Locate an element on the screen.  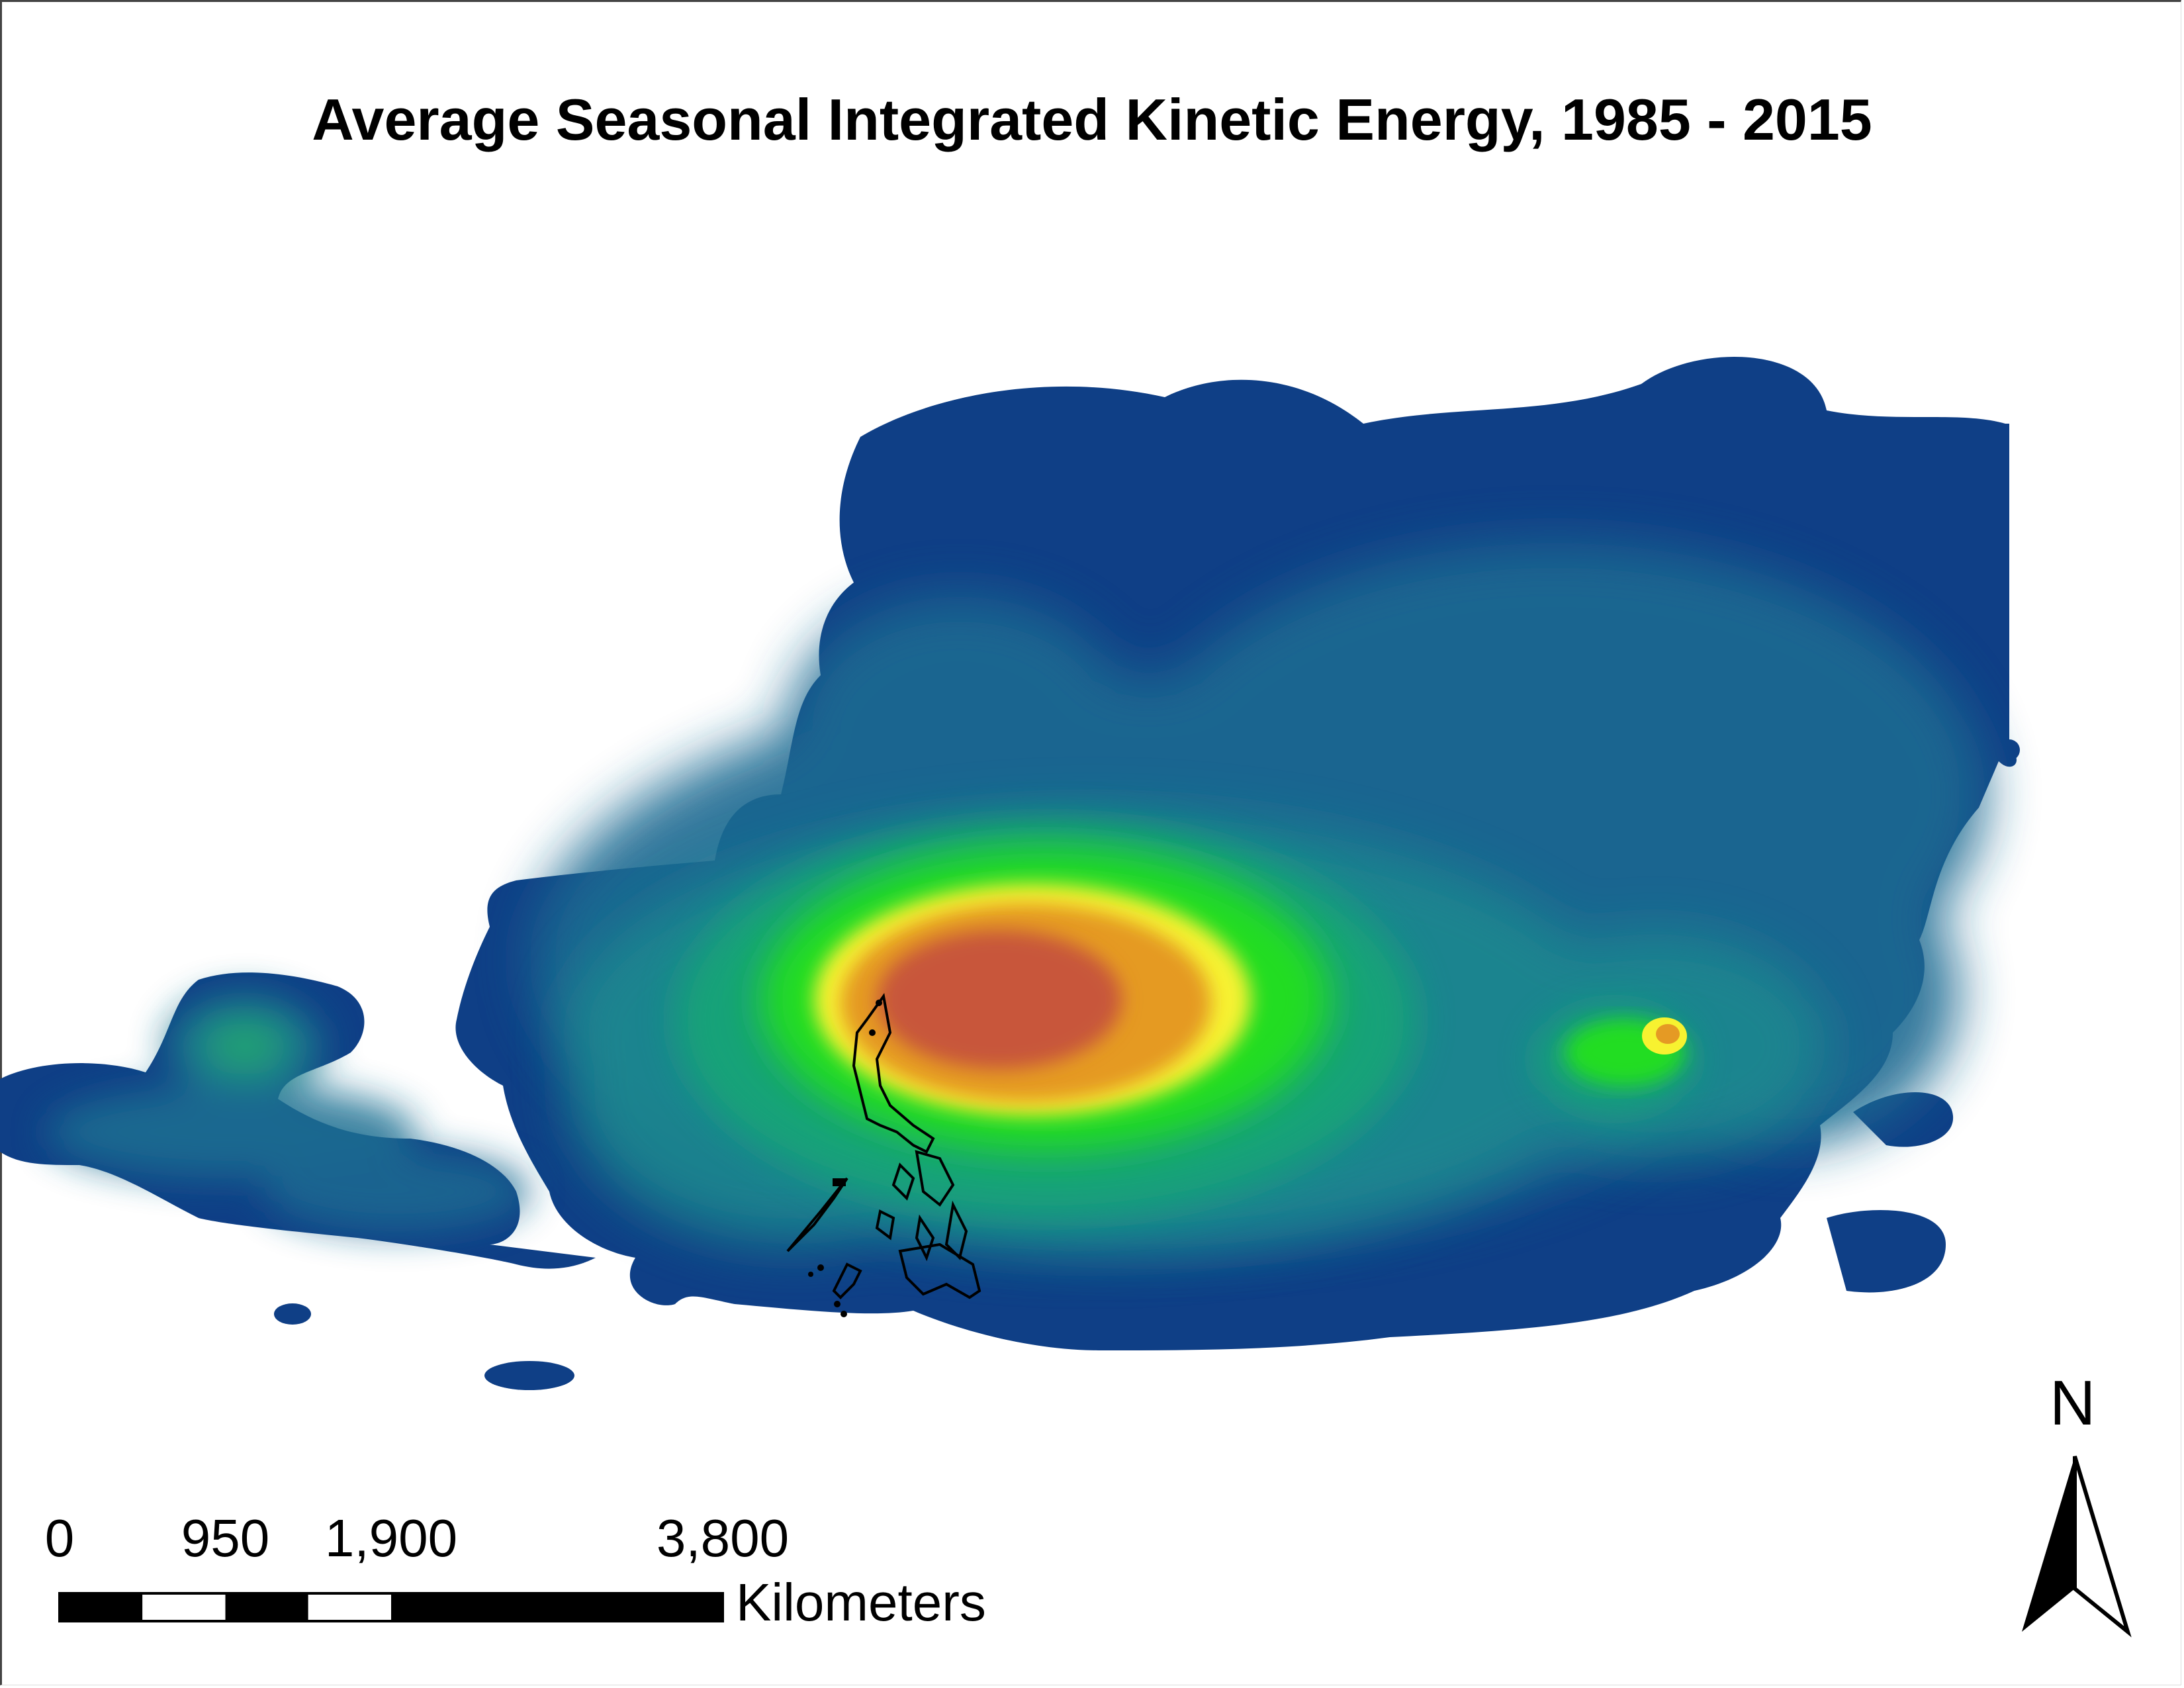
ike-hotspot is located at coordinates (1045, 999).